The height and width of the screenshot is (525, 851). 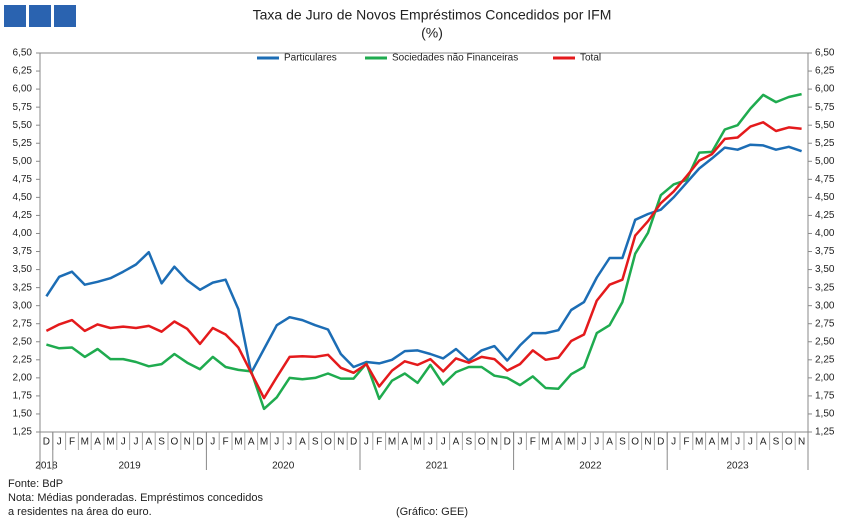 I want to click on legend-label: Total, so click(x=590, y=58).